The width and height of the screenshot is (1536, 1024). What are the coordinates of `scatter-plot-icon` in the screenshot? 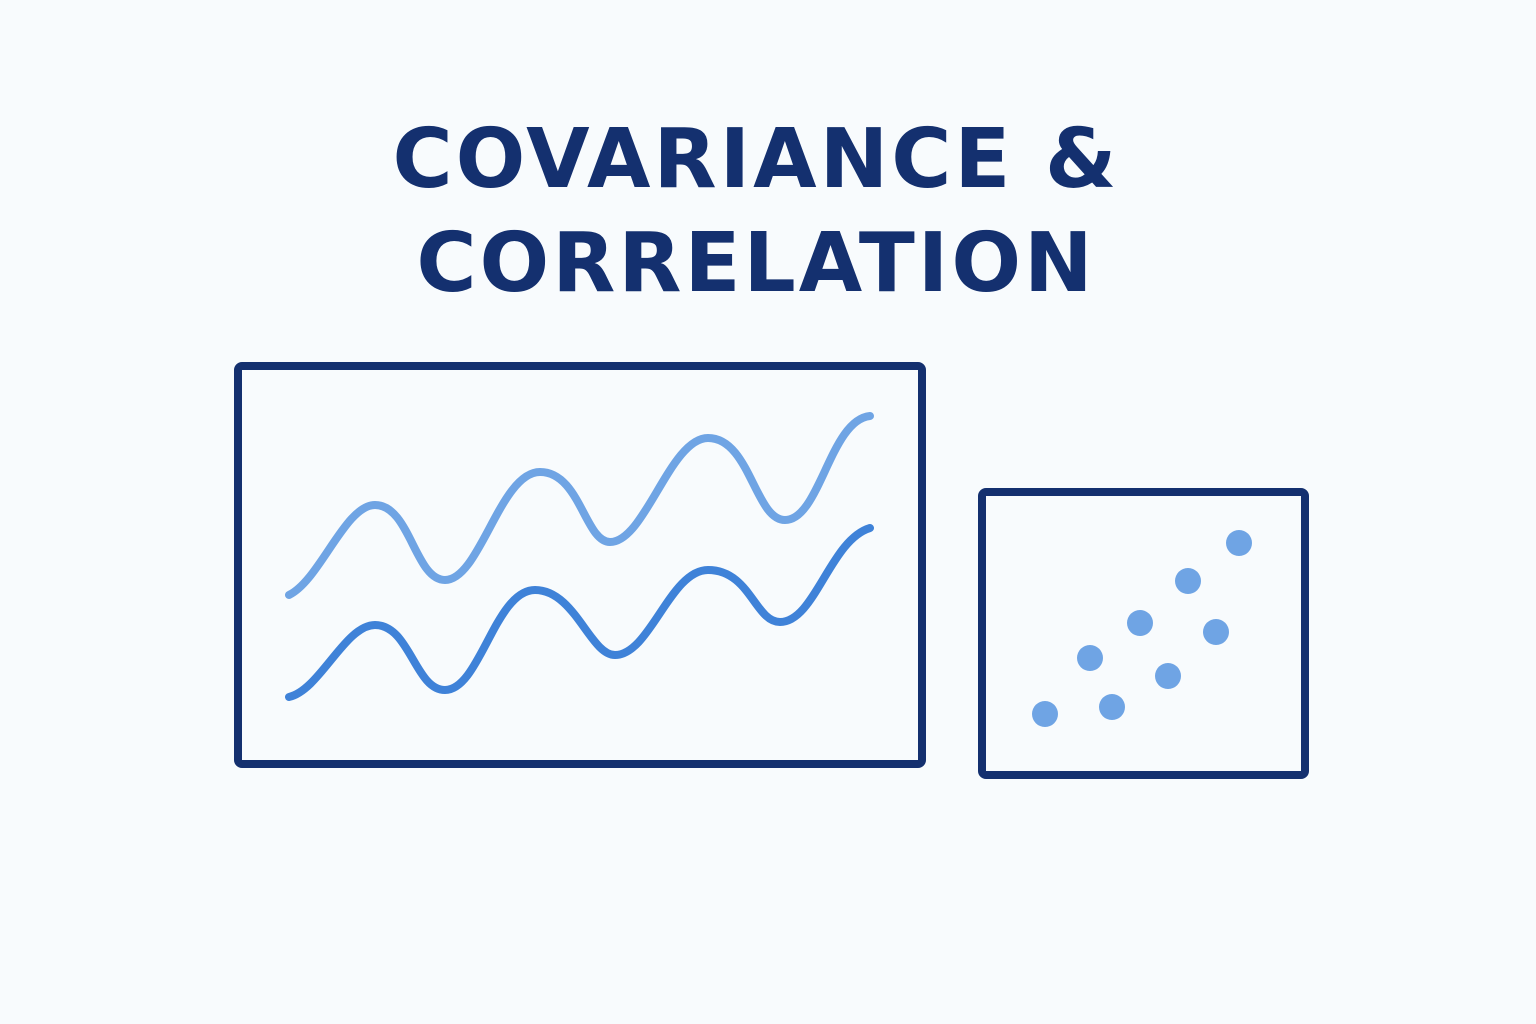 It's located at (1143, 633).